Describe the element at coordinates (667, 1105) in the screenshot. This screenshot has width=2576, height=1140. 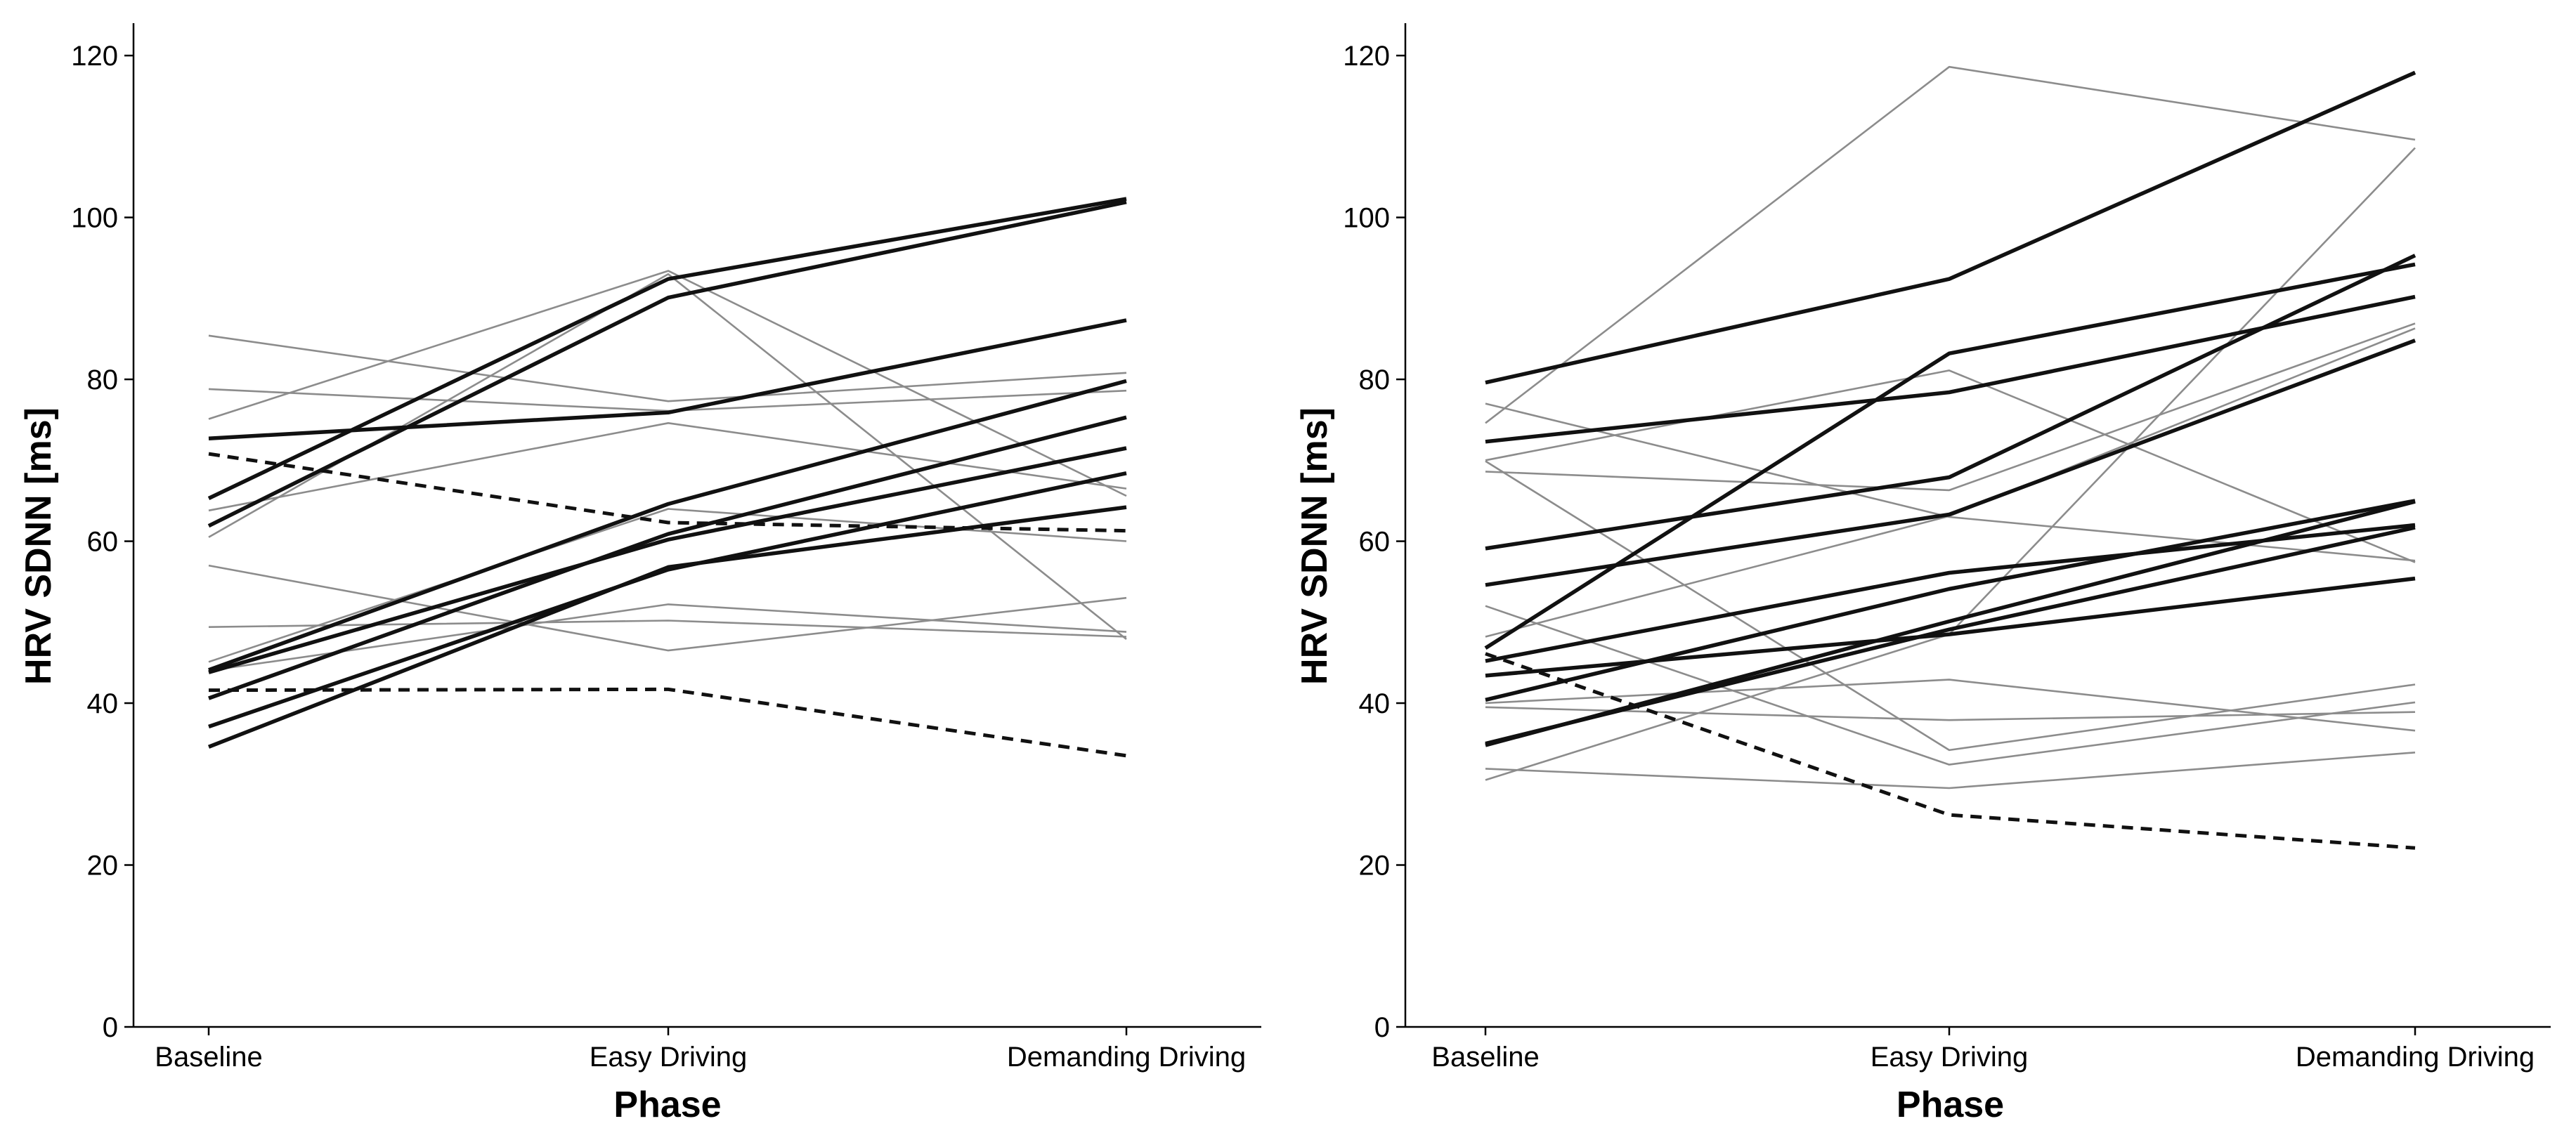
I see `left-x-axis-title: Phase` at that location.